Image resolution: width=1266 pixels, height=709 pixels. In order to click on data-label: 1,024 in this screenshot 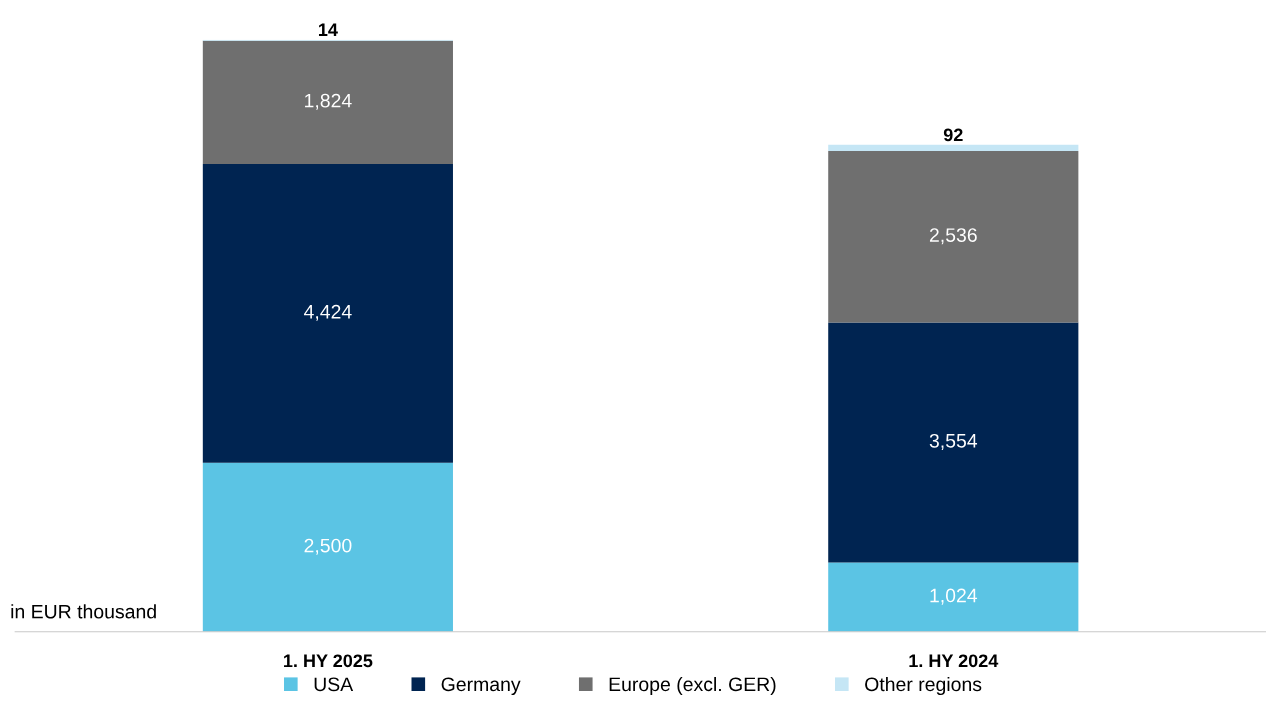, I will do `click(954, 596)`.